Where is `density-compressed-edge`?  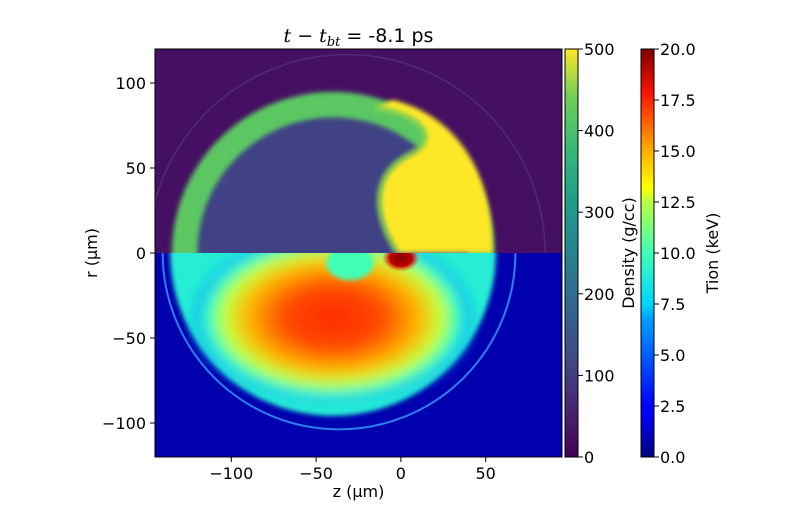 density-compressed-edge is located at coordinates (401, 179).